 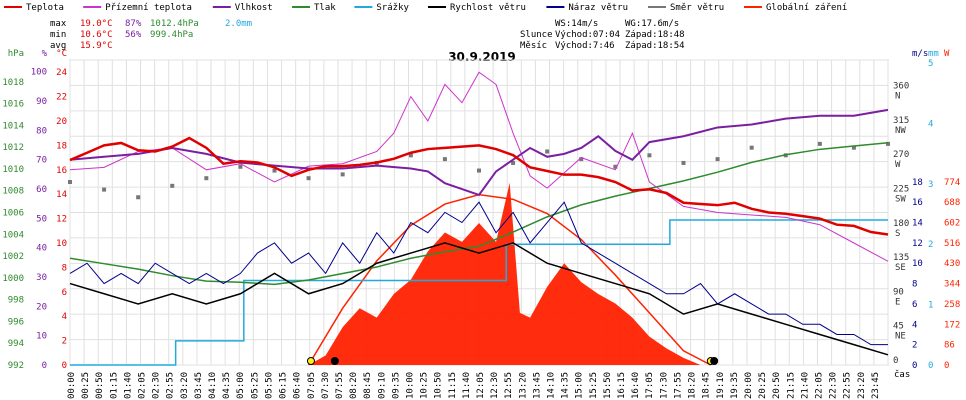 I want to click on x-tick-label: 04:10, so click(x=213, y=385).